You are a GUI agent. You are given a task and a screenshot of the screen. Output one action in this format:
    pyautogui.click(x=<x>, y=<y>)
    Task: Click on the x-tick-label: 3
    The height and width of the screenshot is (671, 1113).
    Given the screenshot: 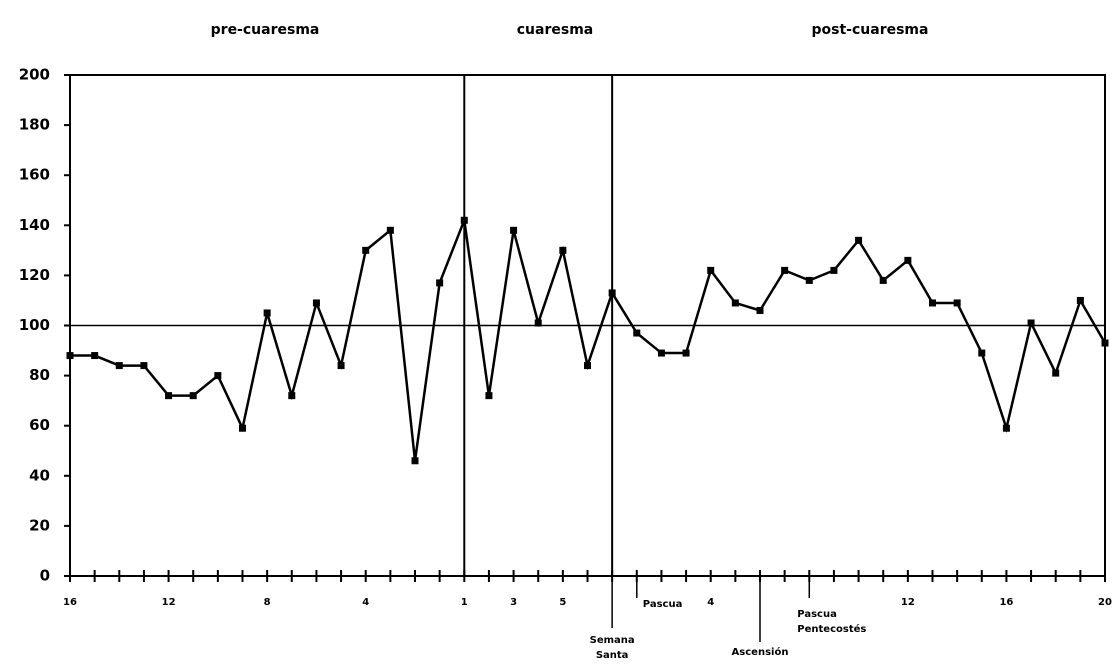 What is the action you would take?
    pyautogui.click(x=513, y=602)
    